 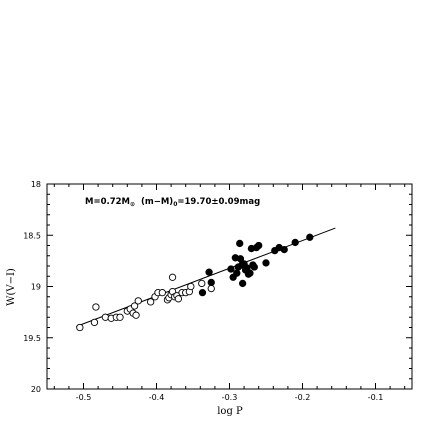 I want to click on x-tick-label: -0.3, so click(x=230, y=397).